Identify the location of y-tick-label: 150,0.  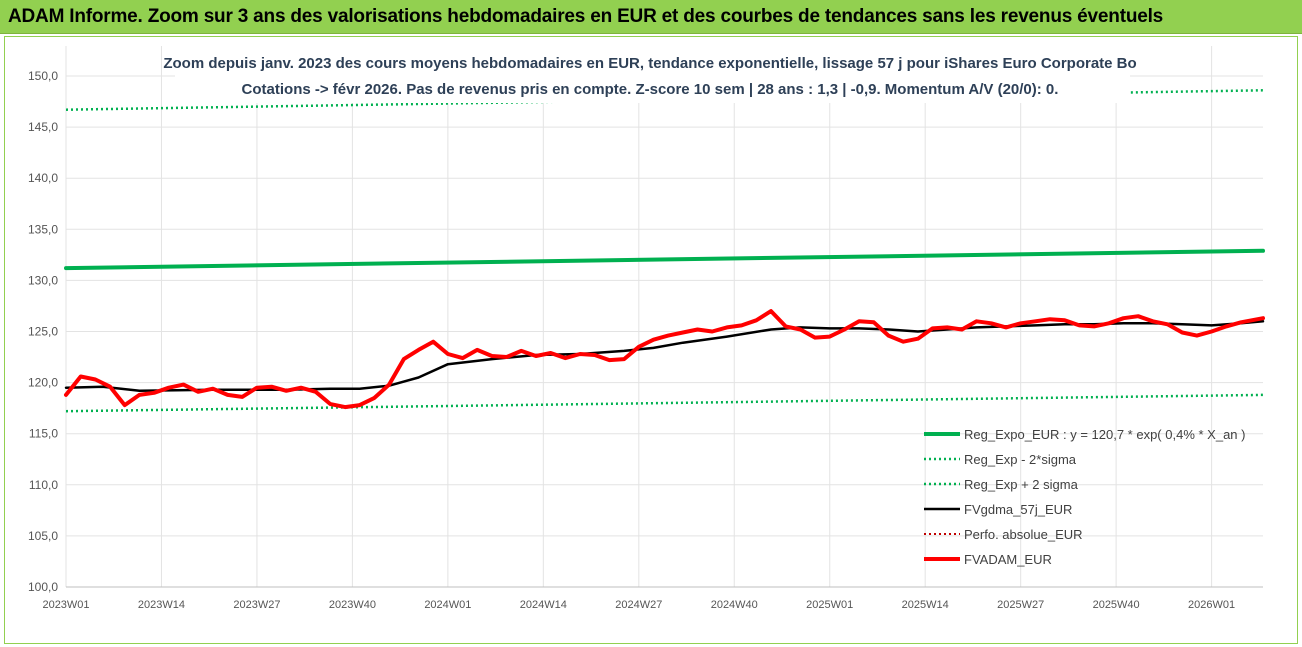
(43, 76).